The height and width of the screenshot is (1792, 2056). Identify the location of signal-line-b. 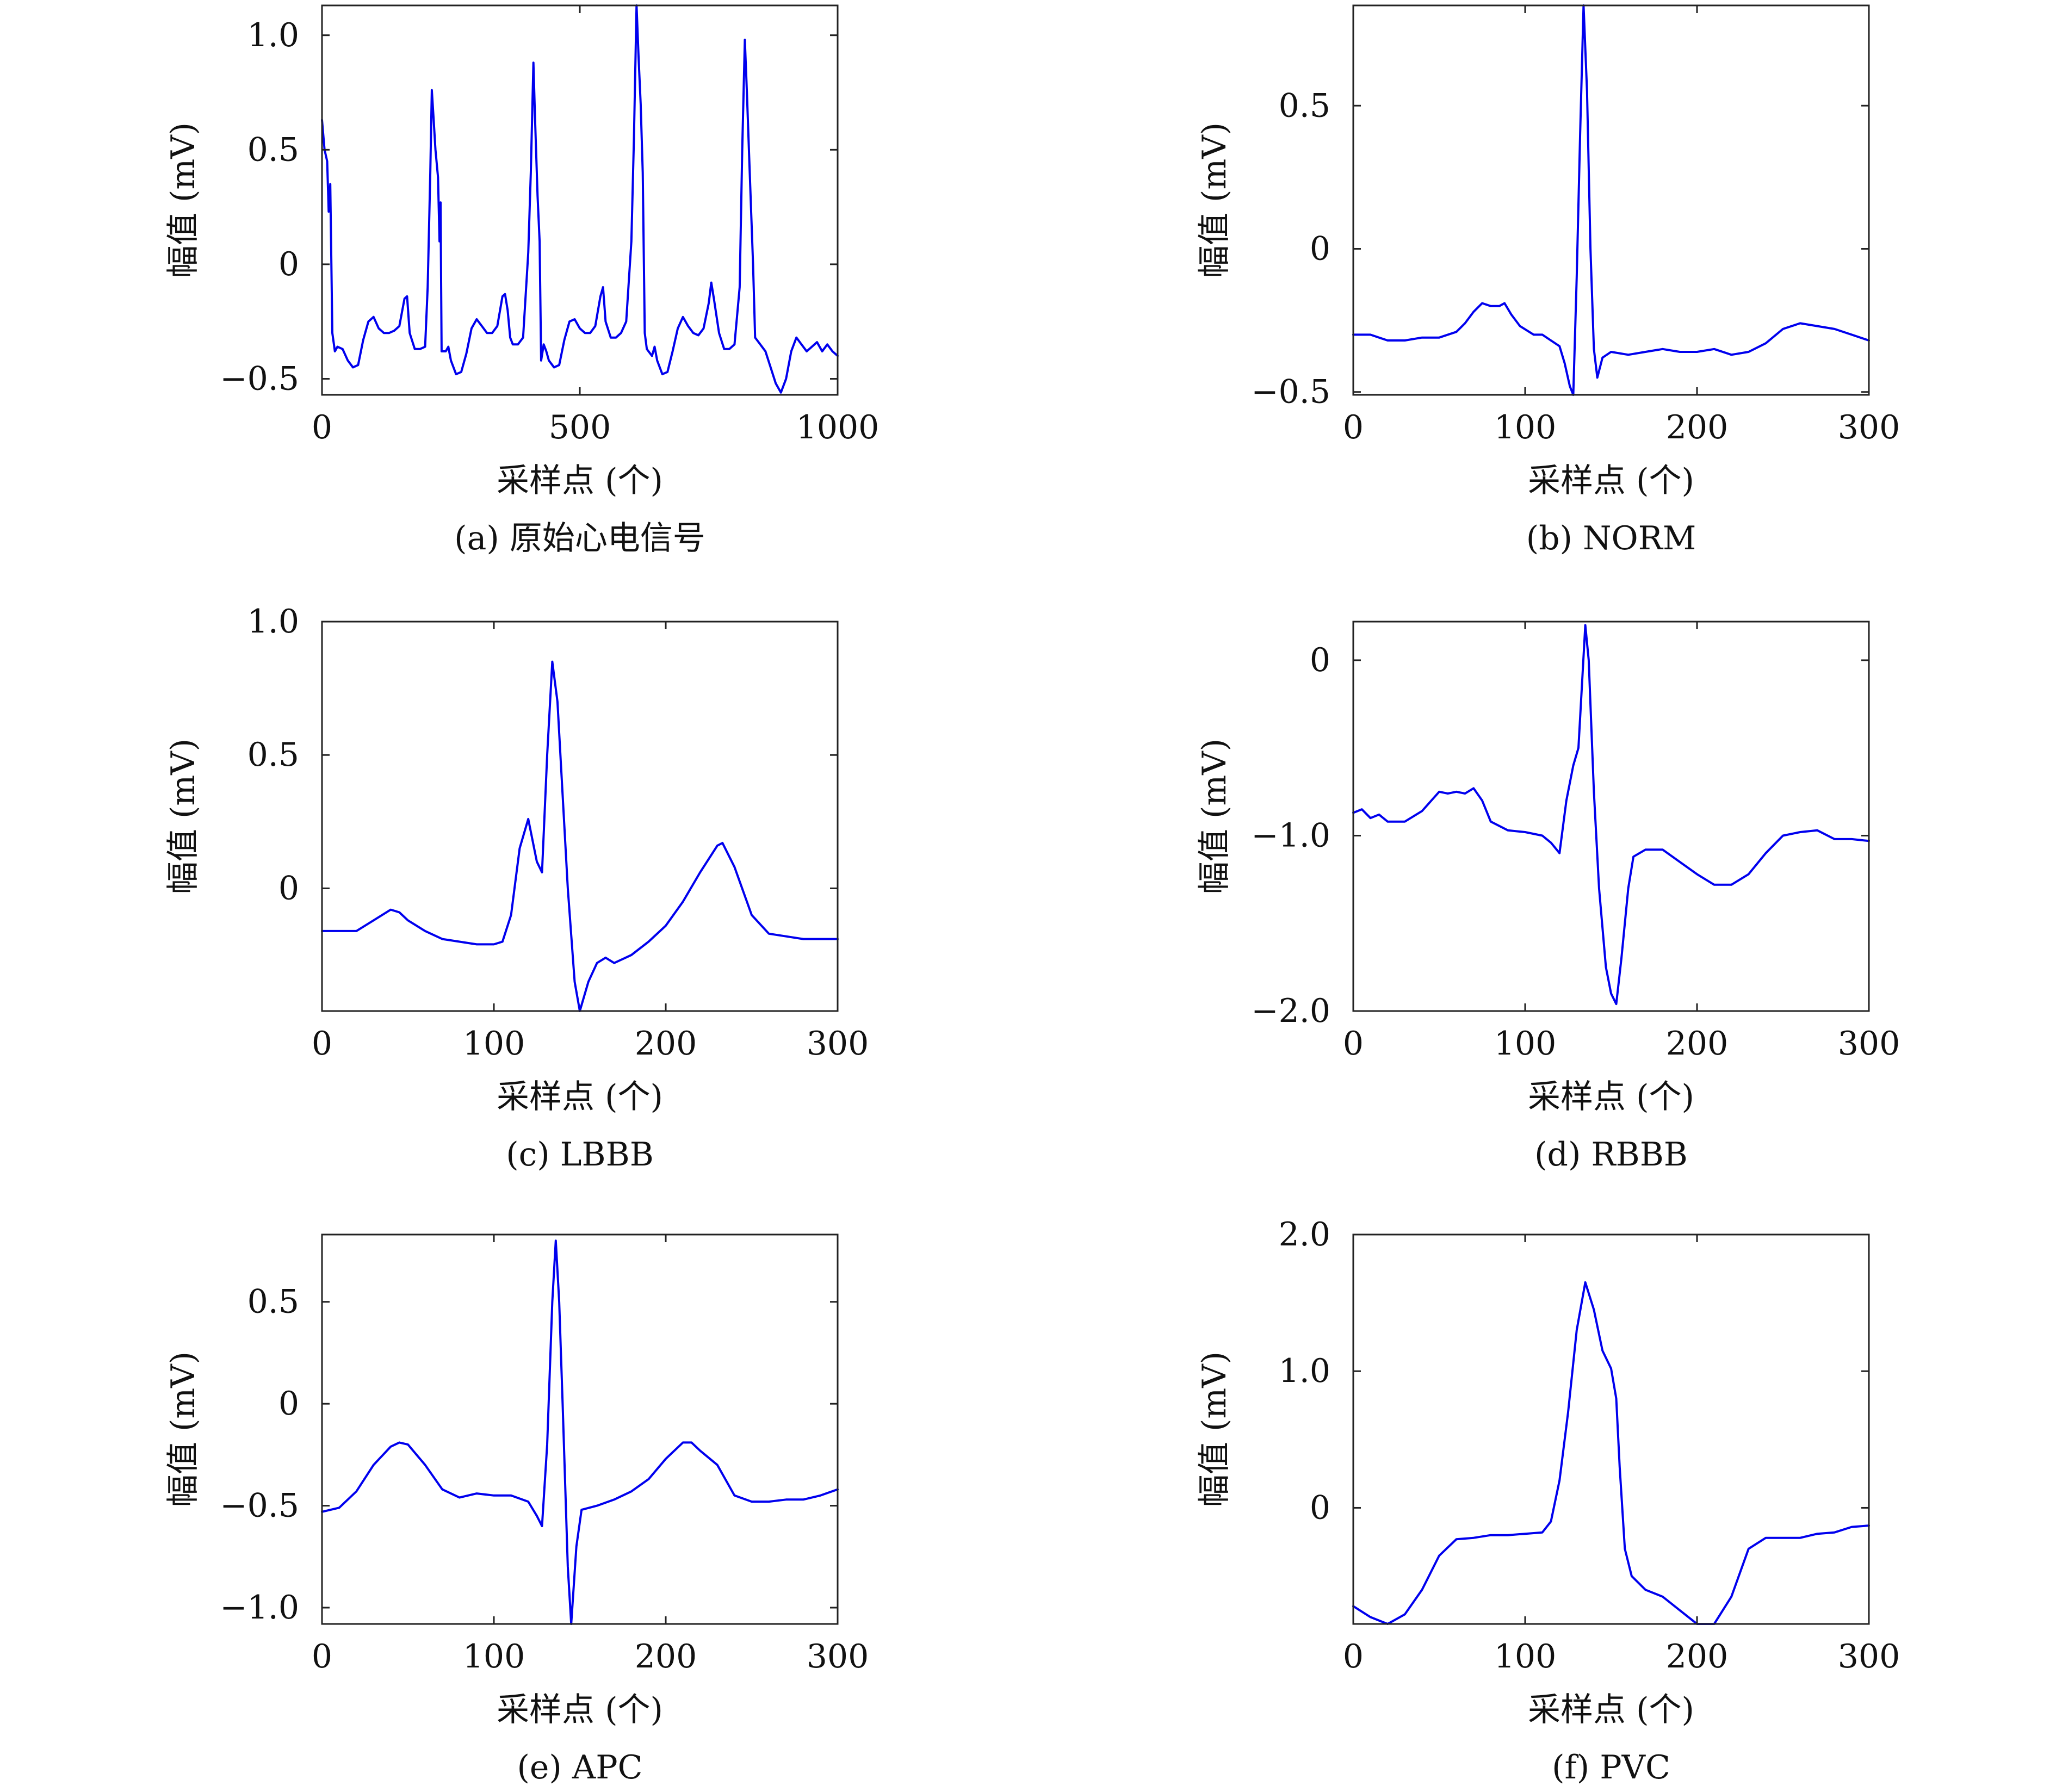
(1611, 200).